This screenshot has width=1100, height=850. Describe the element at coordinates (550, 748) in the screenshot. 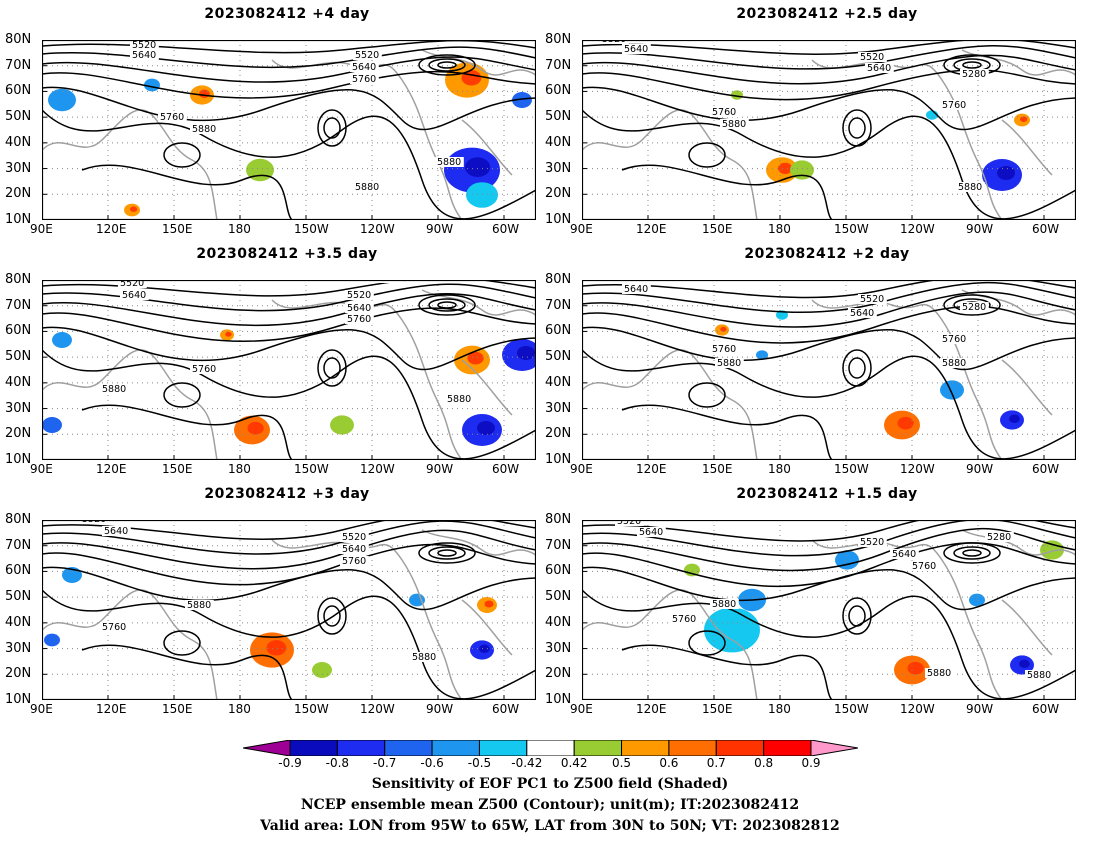

I see `colorbar-svg` at that location.